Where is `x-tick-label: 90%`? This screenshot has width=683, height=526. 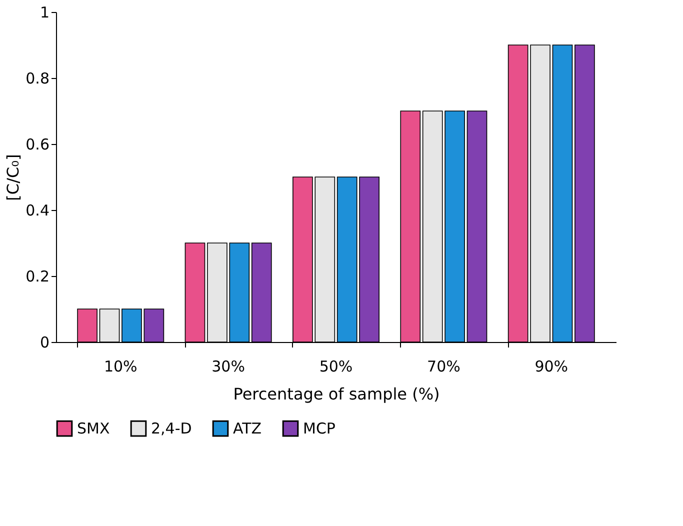
x-tick-label: 90% is located at coordinates (551, 367).